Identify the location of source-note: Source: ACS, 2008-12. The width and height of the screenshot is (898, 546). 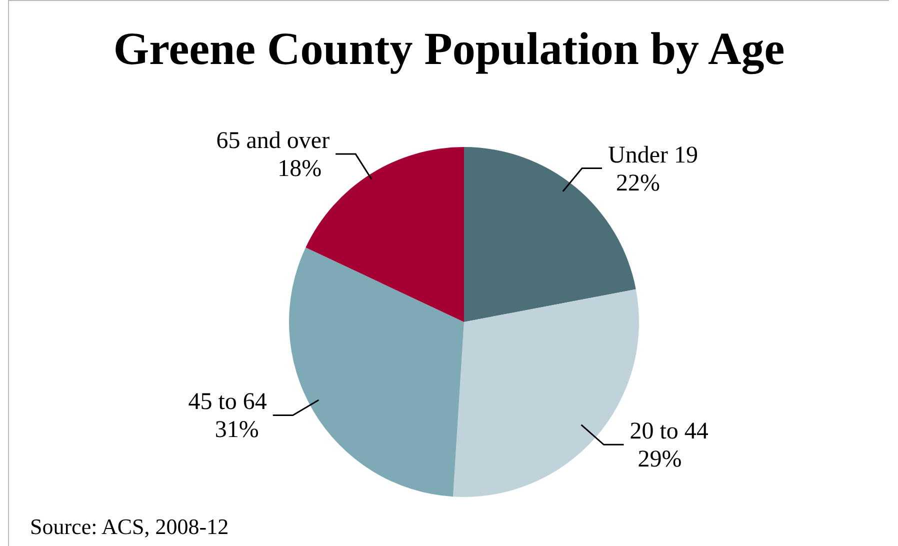
(129, 527).